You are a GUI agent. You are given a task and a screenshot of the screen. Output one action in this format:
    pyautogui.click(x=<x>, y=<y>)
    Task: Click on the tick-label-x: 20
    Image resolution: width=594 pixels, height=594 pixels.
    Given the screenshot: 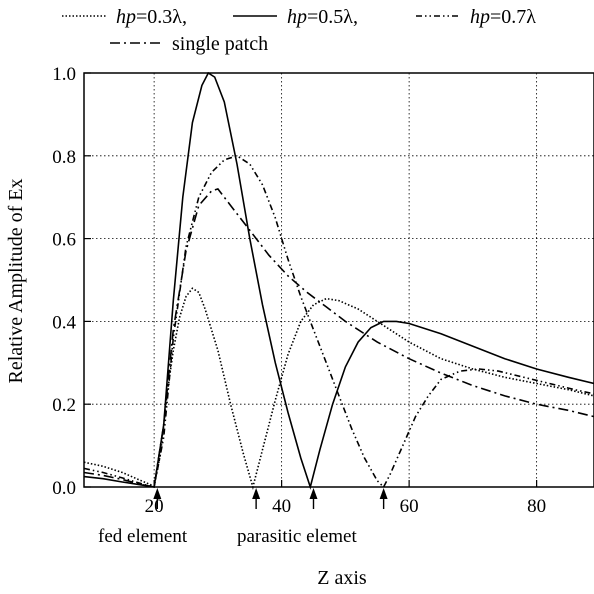 What is the action you would take?
    pyautogui.click(x=154, y=506)
    